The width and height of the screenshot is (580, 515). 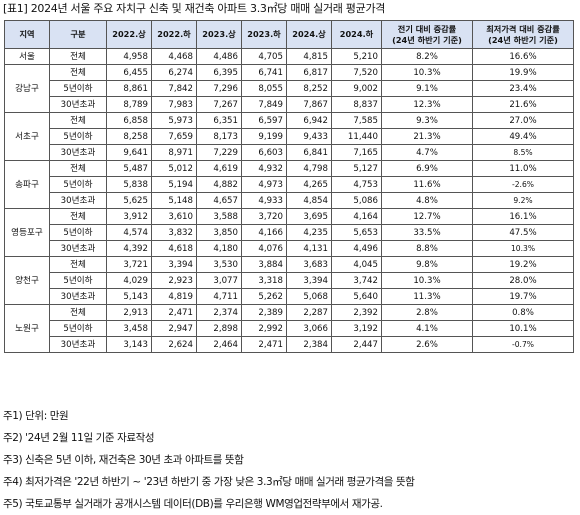 What do you see at coordinates (356, 184) in the screenshot?
I see `price-cell: 4,753` at bounding box center [356, 184].